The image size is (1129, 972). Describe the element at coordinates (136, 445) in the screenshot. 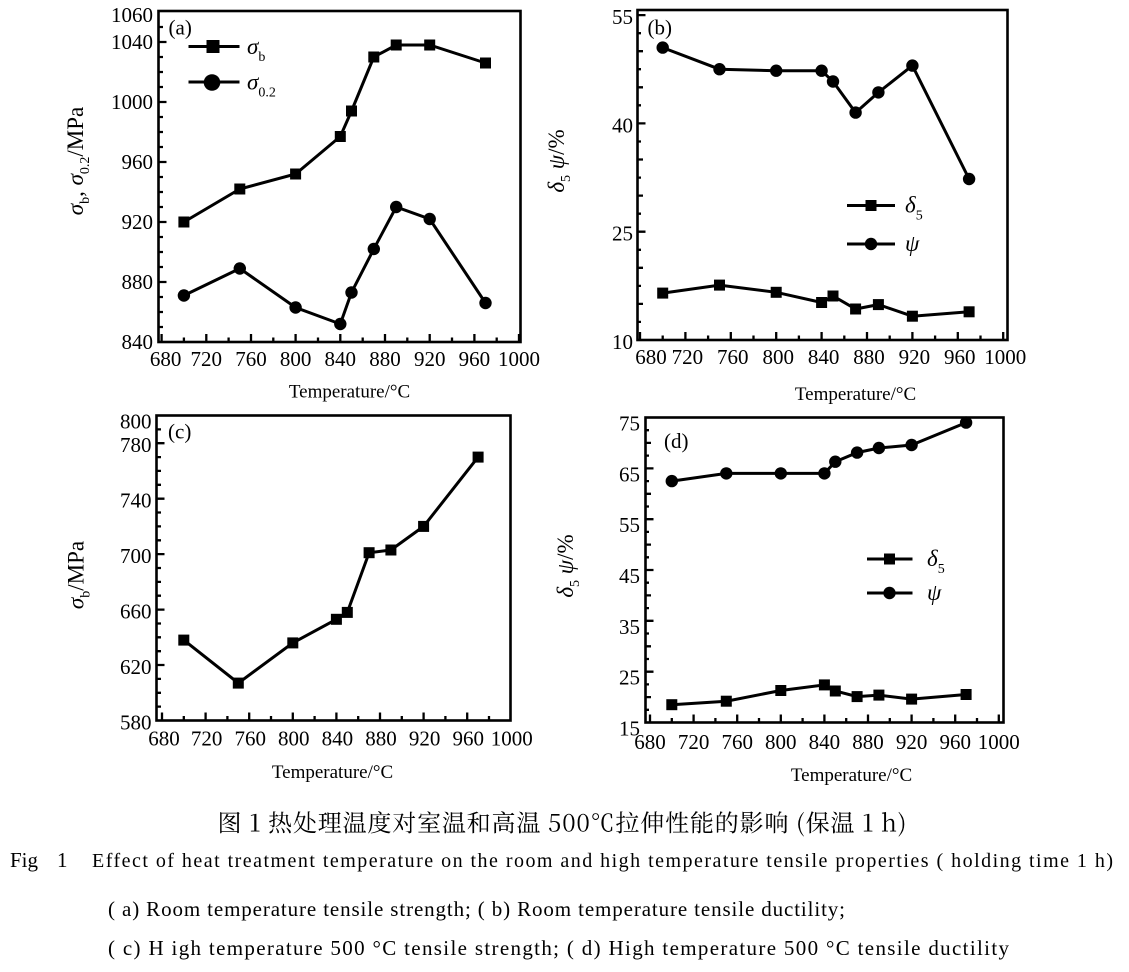

I see `svg-text: 780` at that location.